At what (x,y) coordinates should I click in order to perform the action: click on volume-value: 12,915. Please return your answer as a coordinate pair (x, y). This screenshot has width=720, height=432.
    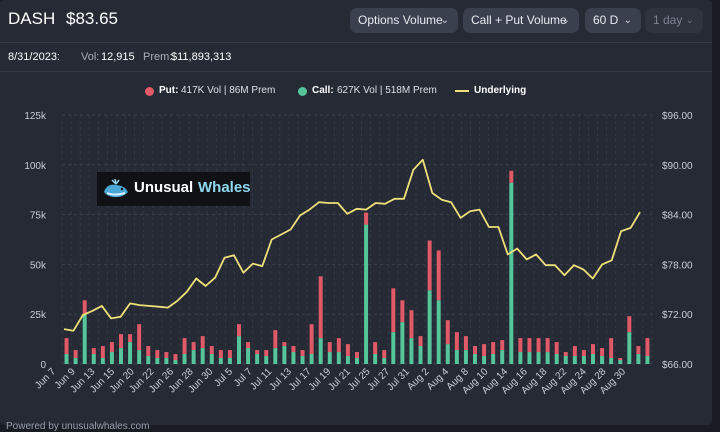
    Looking at the image, I should click on (118, 57).